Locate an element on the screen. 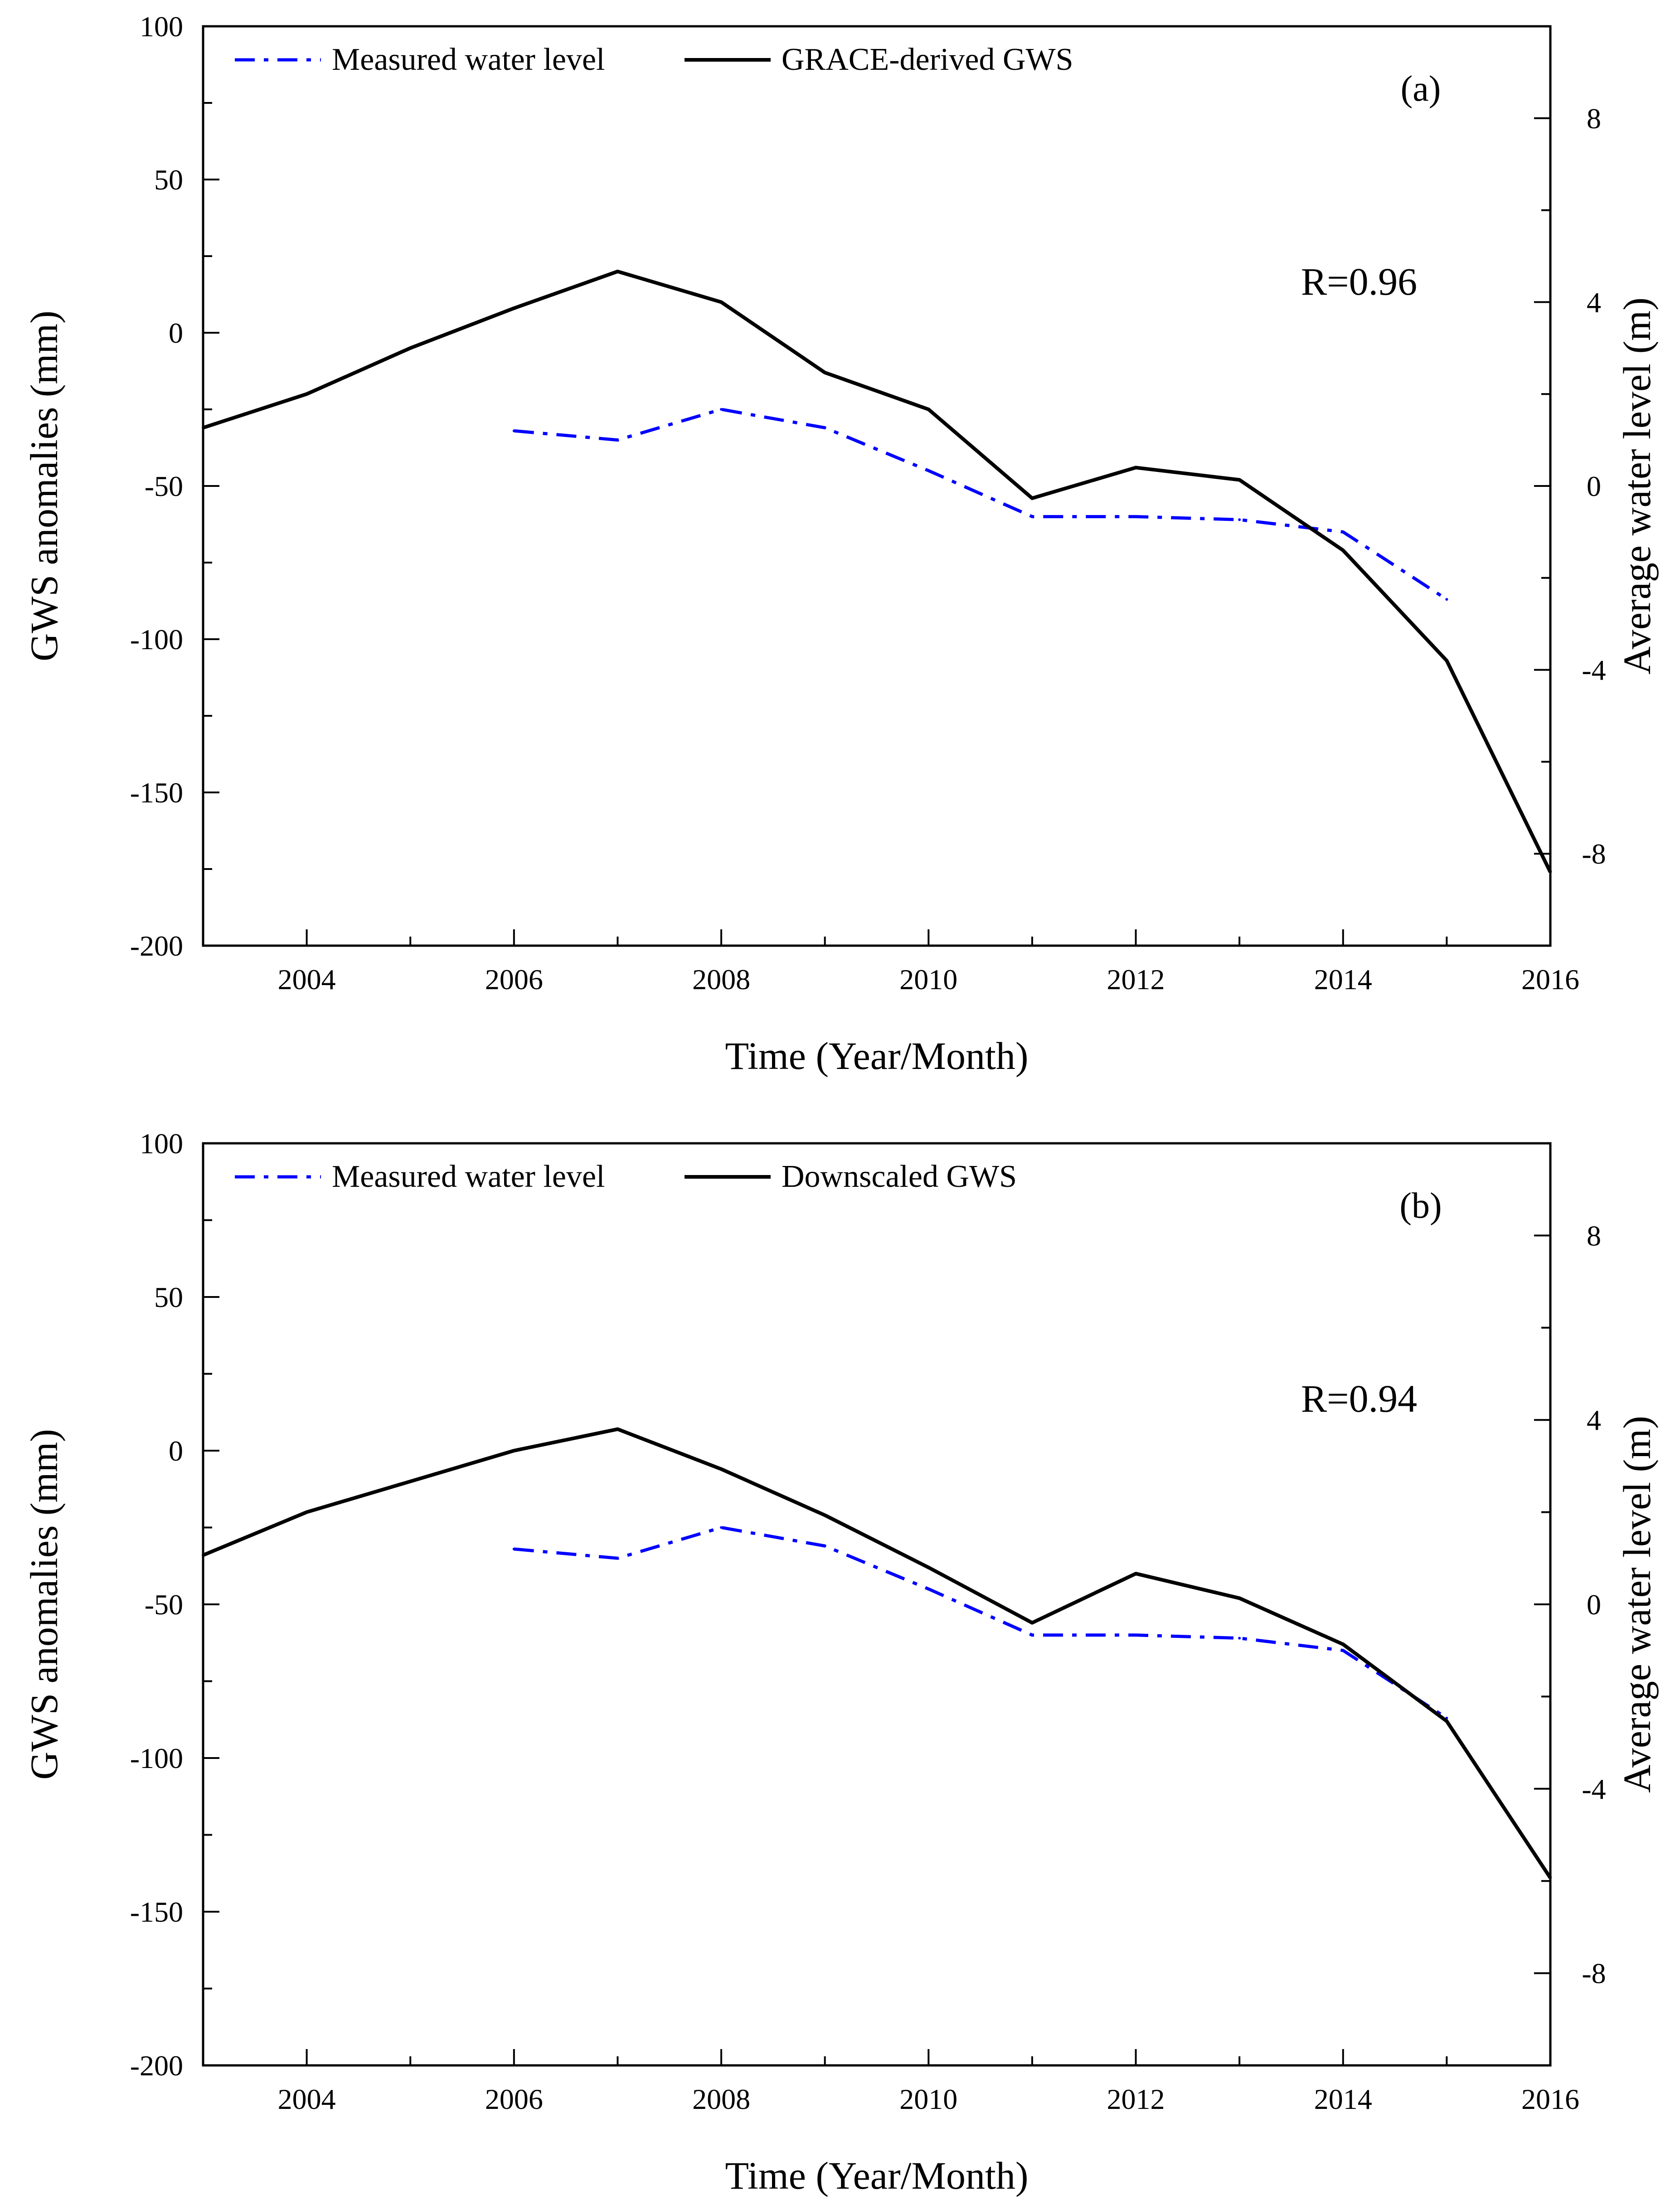 The width and height of the screenshot is (1680, 2210). correlation-annotation: R=0.96 is located at coordinates (1359, 281).